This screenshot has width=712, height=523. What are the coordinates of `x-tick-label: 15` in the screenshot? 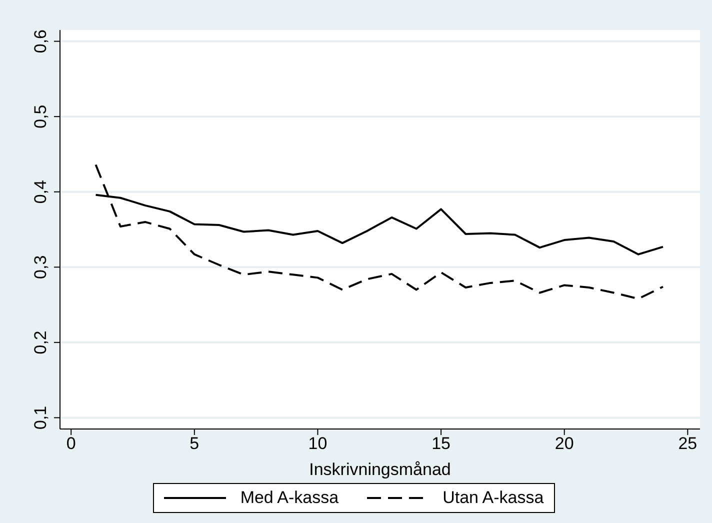 It's located at (441, 444).